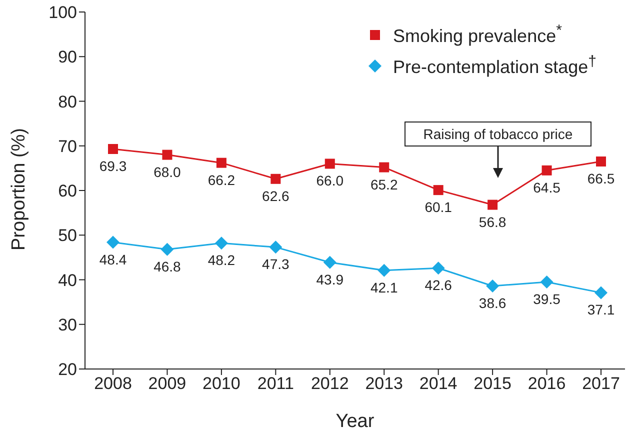  Describe the element at coordinates (67, 324) in the screenshot. I see `y-tick-label: 30` at that location.